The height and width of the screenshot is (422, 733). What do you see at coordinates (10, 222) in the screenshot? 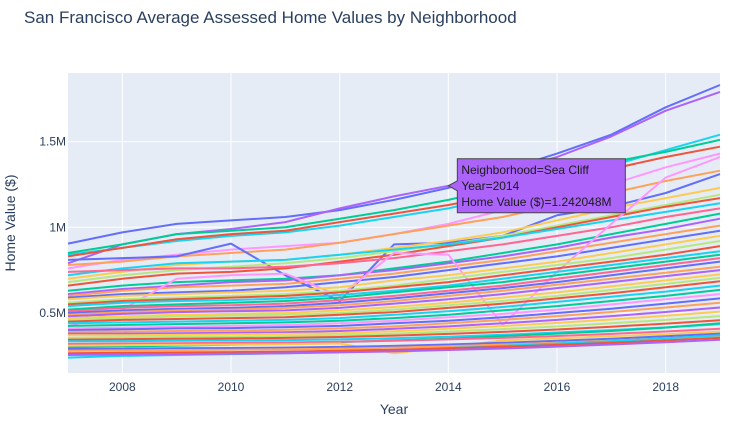
I see `y-axis-title: Home Value ($)` at bounding box center [10, 222].